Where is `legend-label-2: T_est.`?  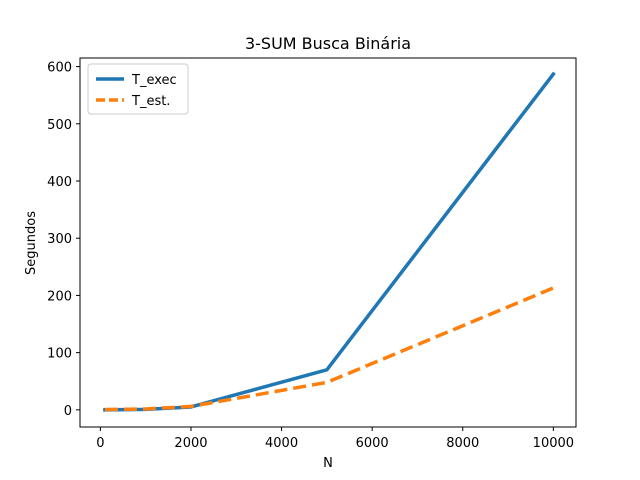 legend-label-2: T_est. is located at coordinates (150, 101).